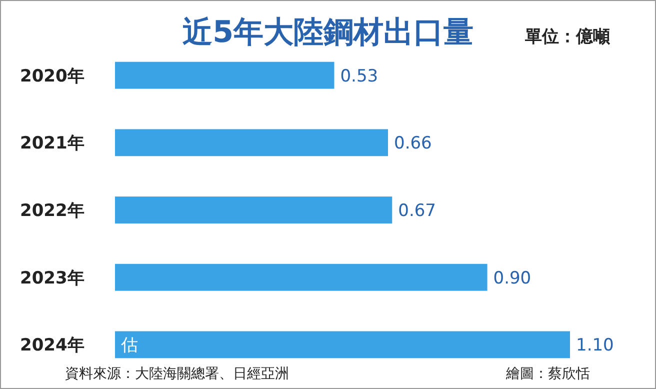 The width and height of the screenshot is (656, 389). What do you see at coordinates (417, 210) in the screenshot?
I see `data-label: 0.67` at bounding box center [417, 210].